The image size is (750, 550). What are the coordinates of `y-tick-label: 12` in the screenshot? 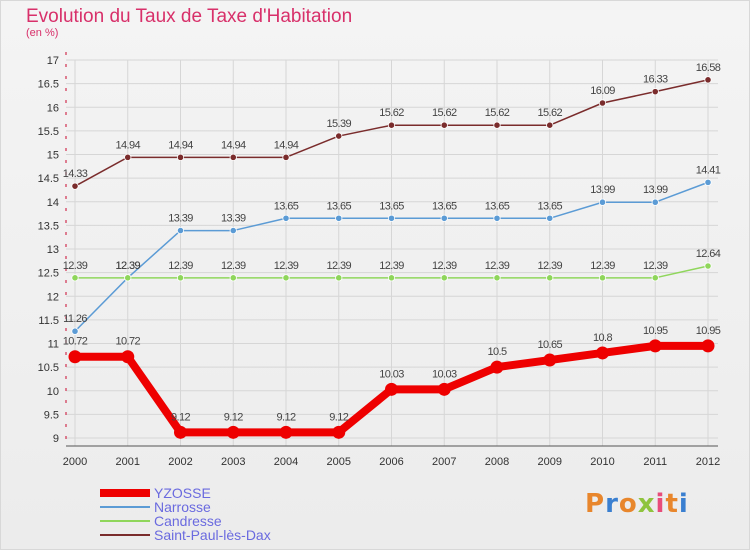 It's located at (53, 297).